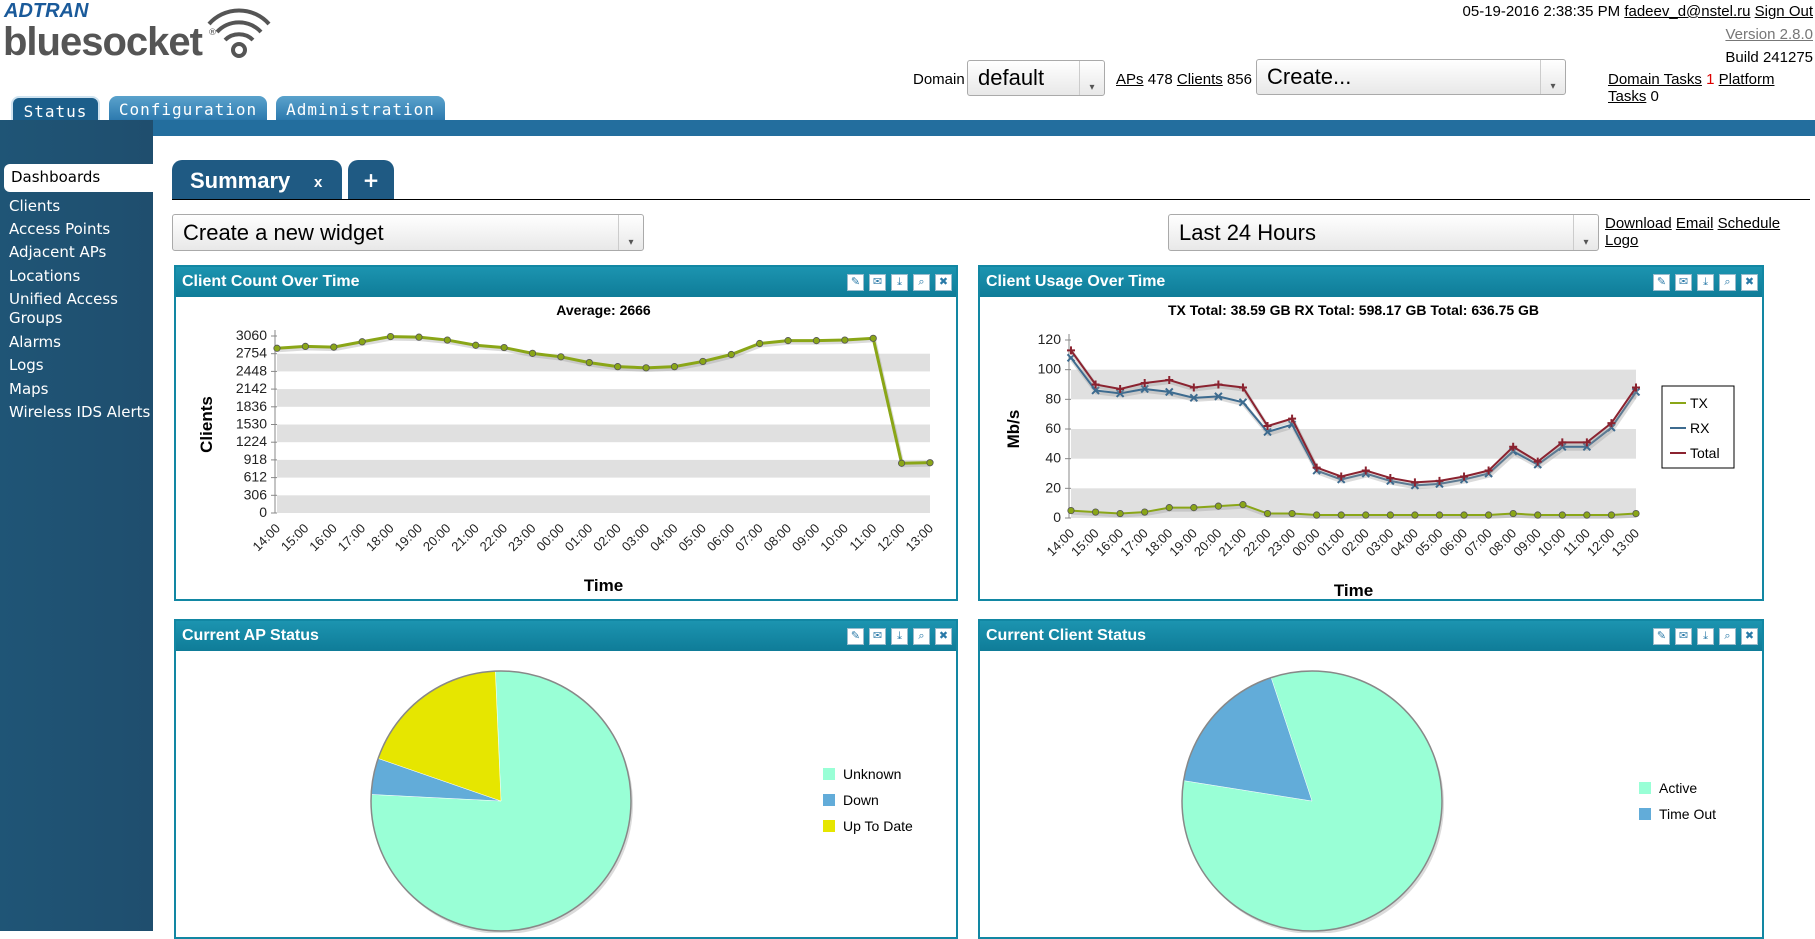 Image resolution: width=1815 pixels, height=939 pixels. What do you see at coordinates (318, 182) in the screenshot?
I see `close-tab-icon: x` at bounding box center [318, 182].